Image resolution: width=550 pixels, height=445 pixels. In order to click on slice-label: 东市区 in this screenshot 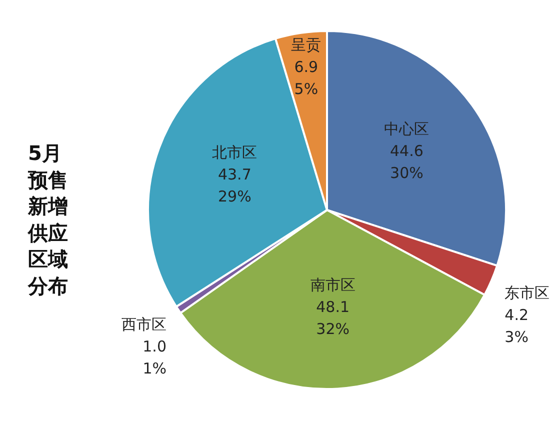, I will do `click(527, 293)`.